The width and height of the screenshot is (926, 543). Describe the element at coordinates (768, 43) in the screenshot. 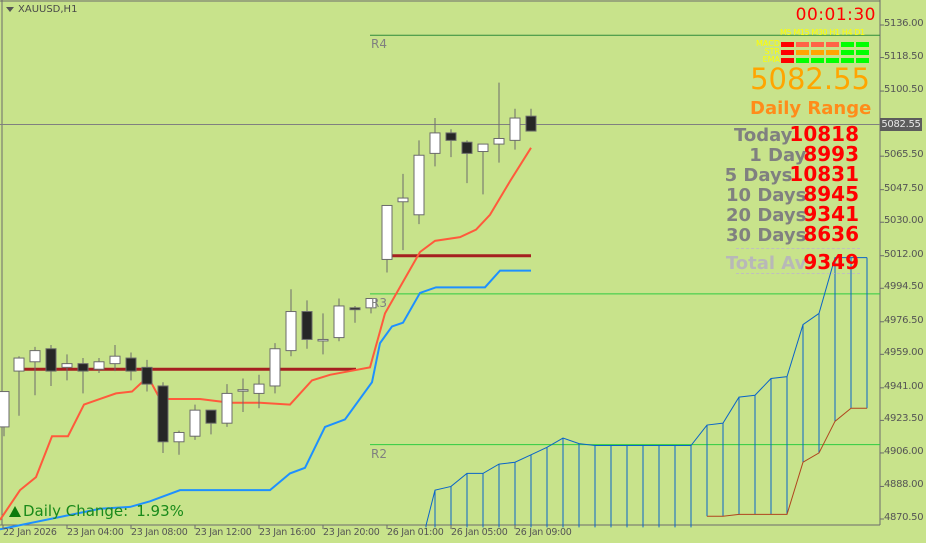

I see `mtf-row-label-macd: MACD` at that location.